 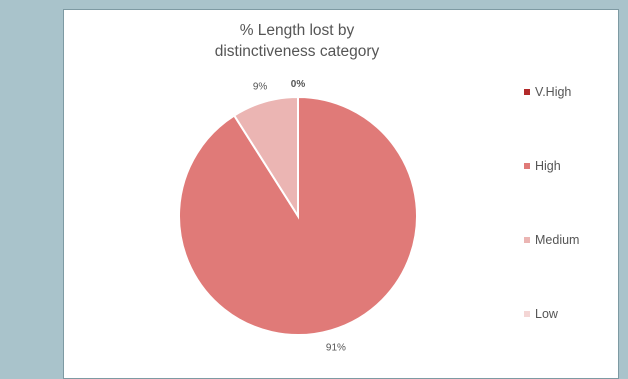 I want to click on legend-label-low: Low, so click(x=546, y=314).